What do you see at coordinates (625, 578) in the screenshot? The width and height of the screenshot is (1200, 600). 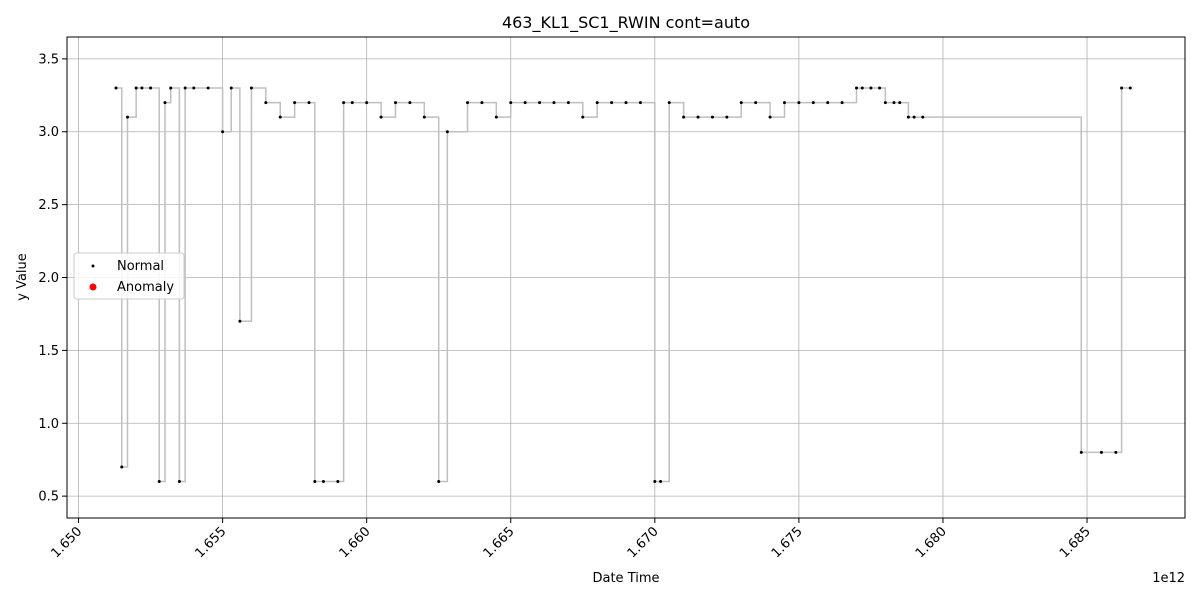 I see `x-axis-label: Date Time` at bounding box center [625, 578].